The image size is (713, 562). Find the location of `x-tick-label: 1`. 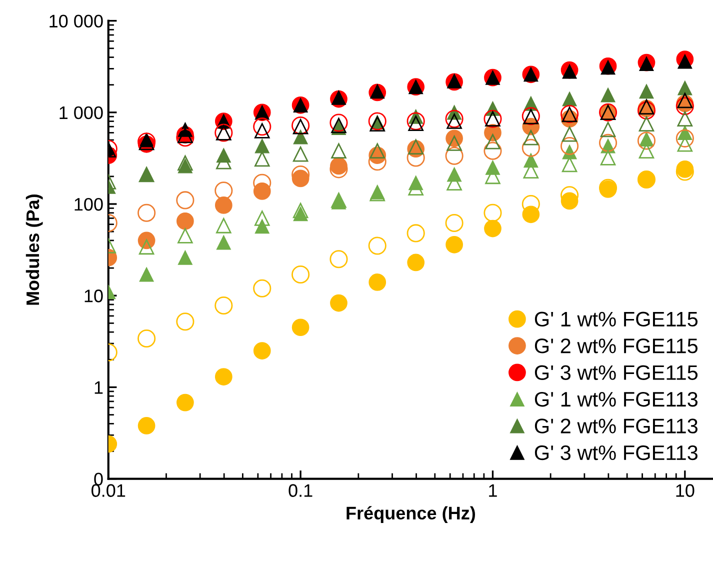

x-tick-label: 1 is located at coordinates (493, 490).